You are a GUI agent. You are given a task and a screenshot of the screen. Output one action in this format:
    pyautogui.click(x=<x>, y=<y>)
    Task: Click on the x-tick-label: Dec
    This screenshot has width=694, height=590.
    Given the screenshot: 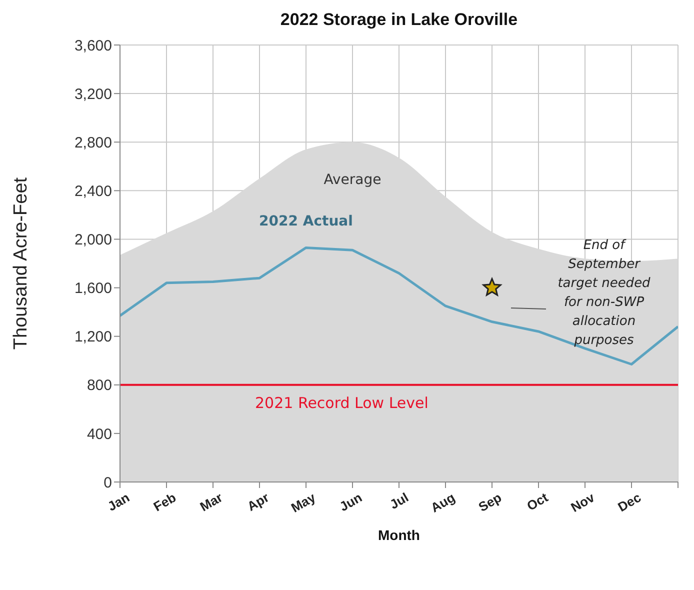 What is the action you would take?
    pyautogui.click(x=629, y=502)
    